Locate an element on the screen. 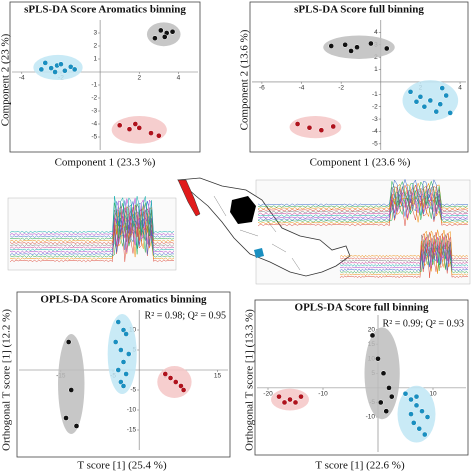 Image resolution: width=474 pixels, height=474 pixels. map-state-coahuila is located at coordinates (243, 210).